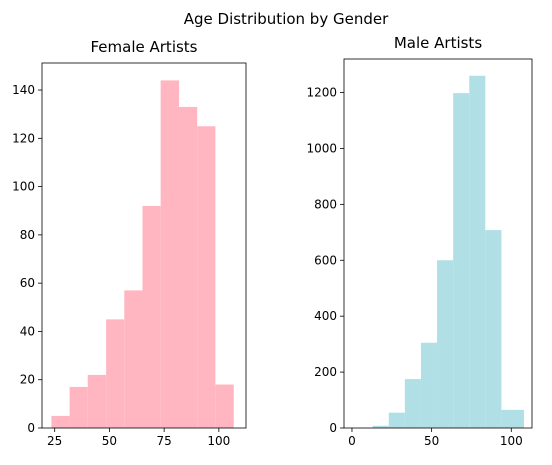  I want to click on x-tick-label: 0, so click(352, 441).